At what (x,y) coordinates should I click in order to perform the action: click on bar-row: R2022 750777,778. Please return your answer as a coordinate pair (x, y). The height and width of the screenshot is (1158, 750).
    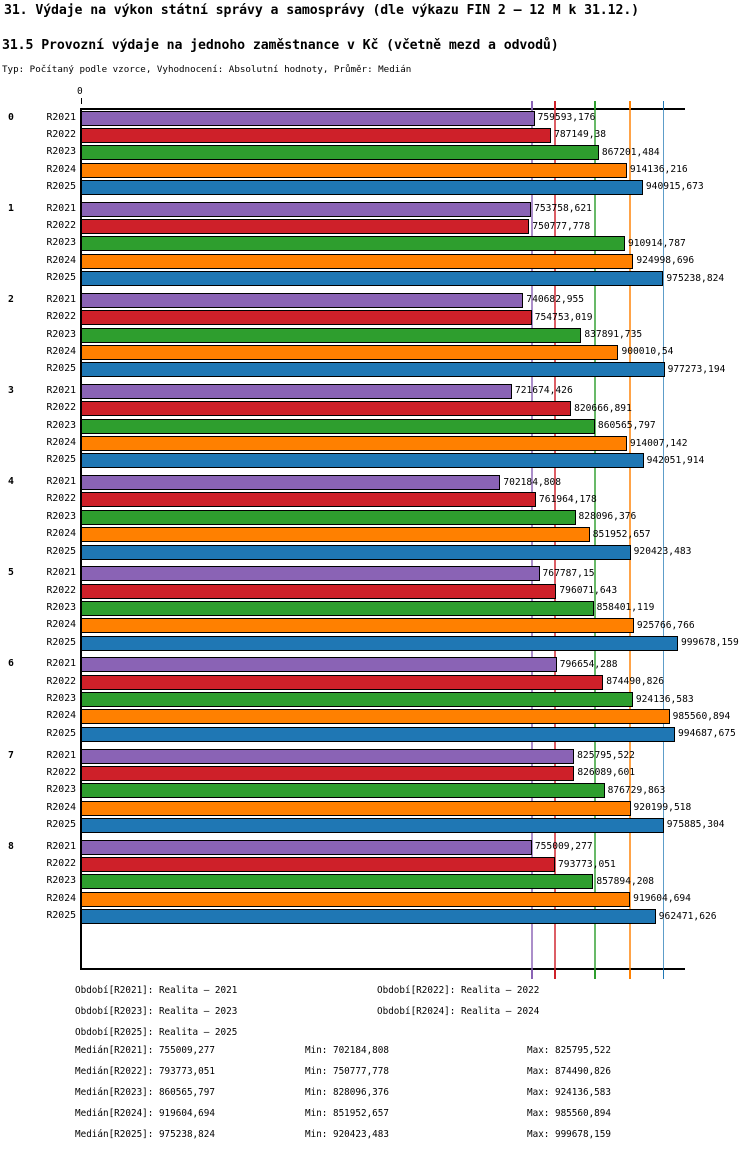
    Looking at the image, I should click on (375, 226).